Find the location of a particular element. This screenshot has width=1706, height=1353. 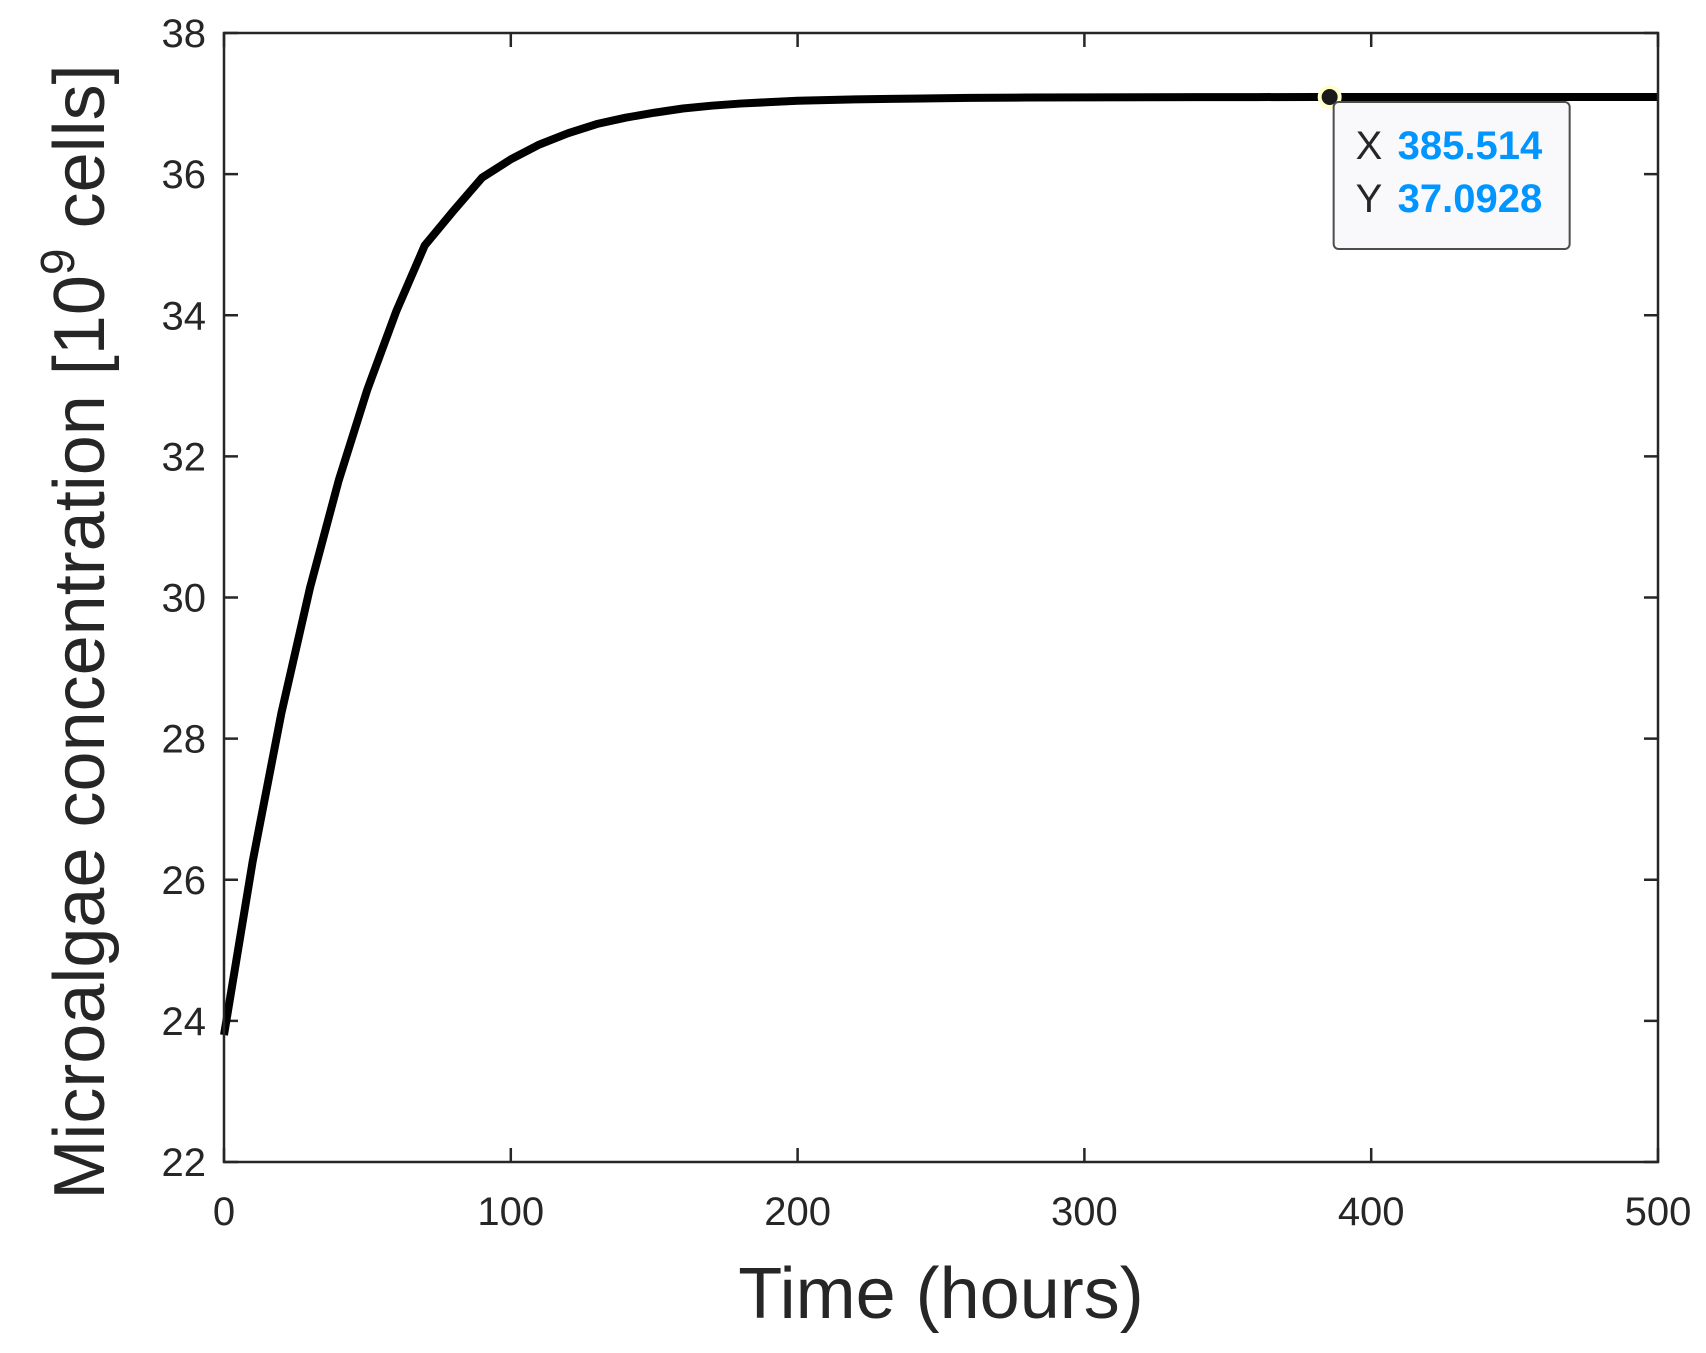

datatip-y-value: 37.0928 is located at coordinates (1470, 199).